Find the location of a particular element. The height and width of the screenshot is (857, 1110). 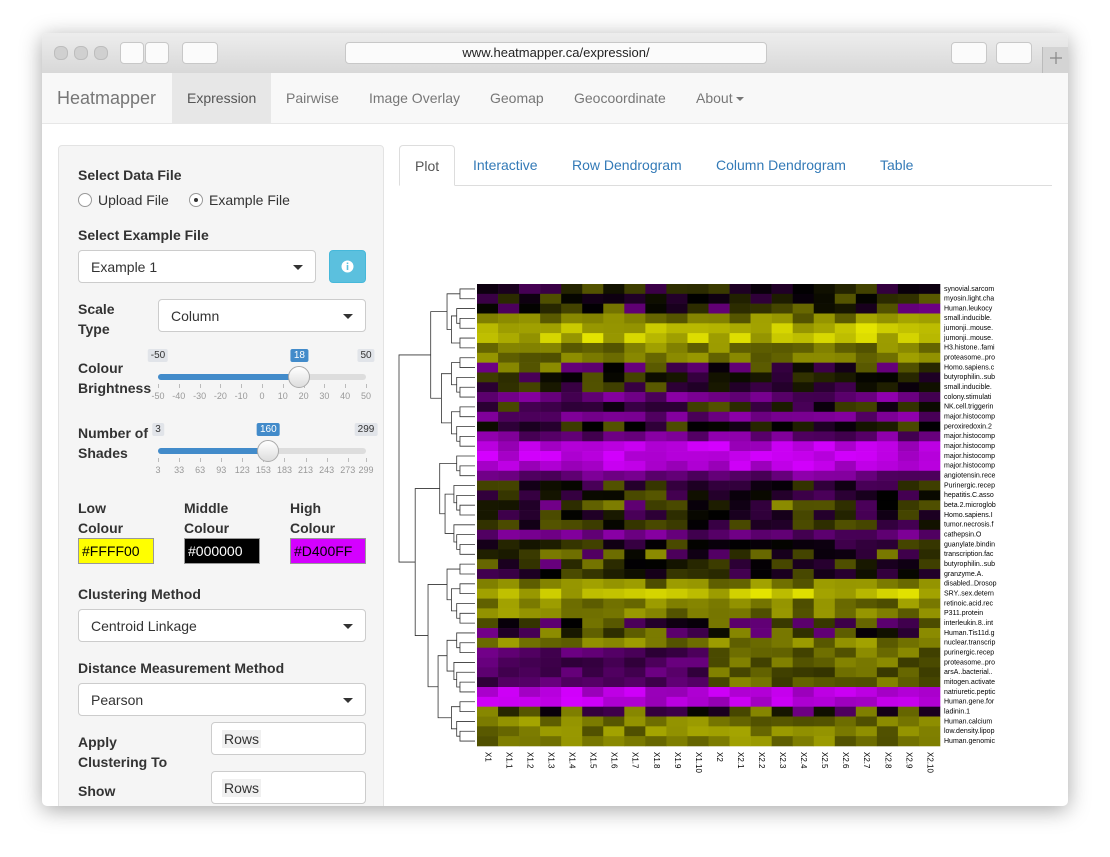

field-label: Number of Shades is located at coordinates (113, 443).